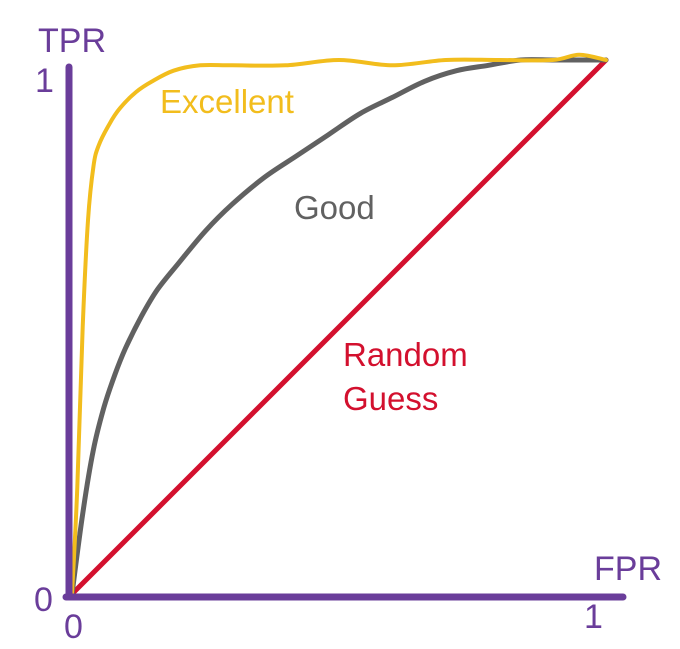 The width and height of the screenshot is (680, 649). What do you see at coordinates (72, 41) in the screenshot?
I see `y-axis-label: TPR` at bounding box center [72, 41].